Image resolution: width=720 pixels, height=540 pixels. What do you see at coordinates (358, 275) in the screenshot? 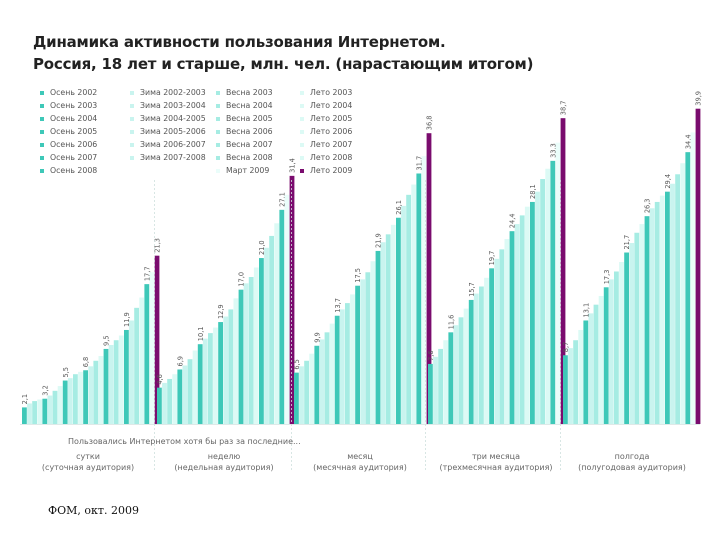
I see `data-label: 17,5` at bounding box center [358, 275].